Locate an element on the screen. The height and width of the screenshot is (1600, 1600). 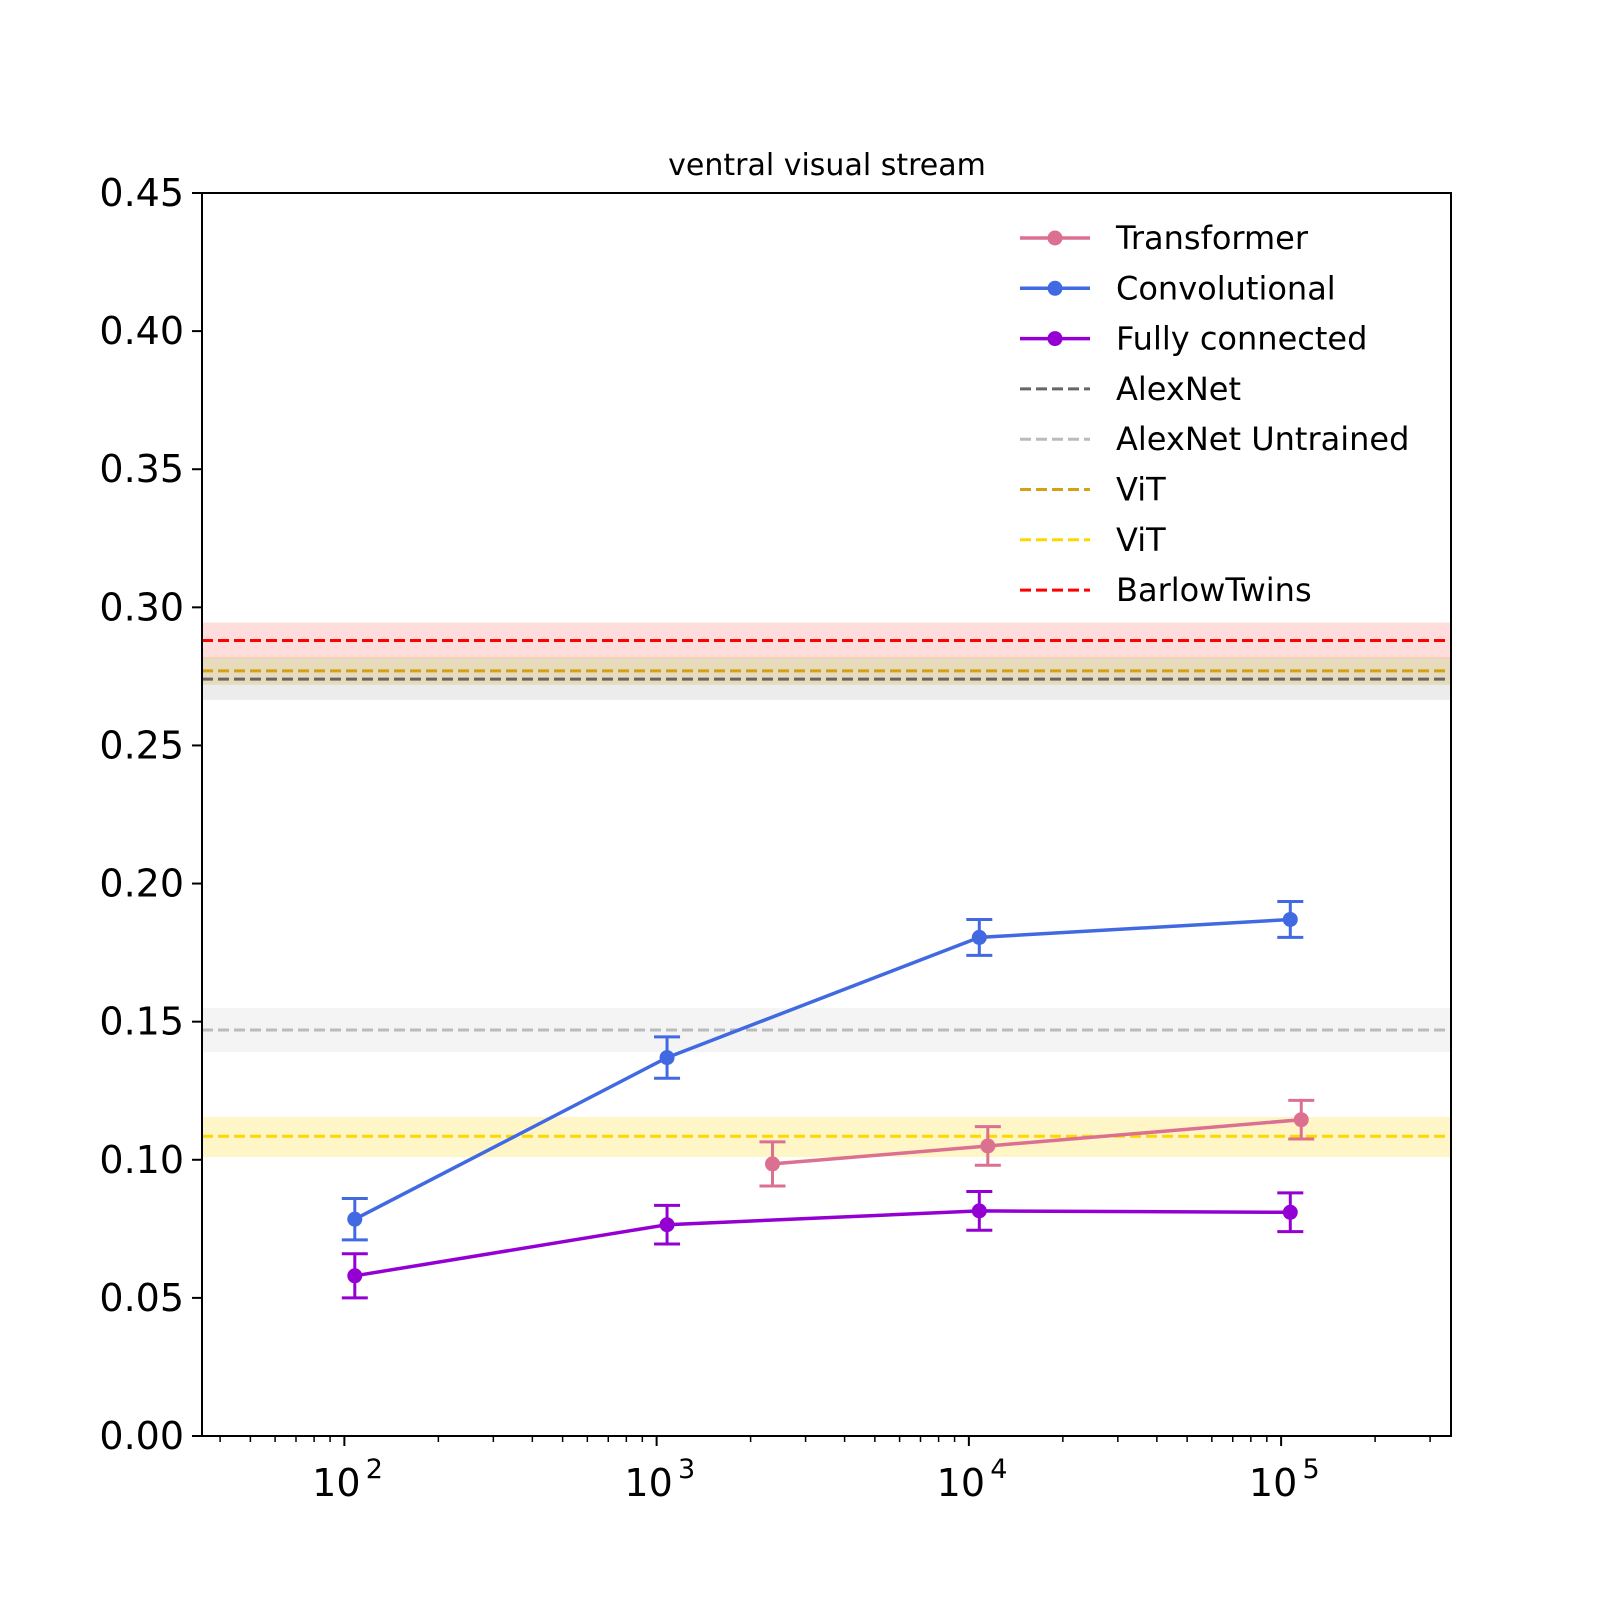
x-tick-exponent-3: 5 is located at coordinates (1311, 1469).